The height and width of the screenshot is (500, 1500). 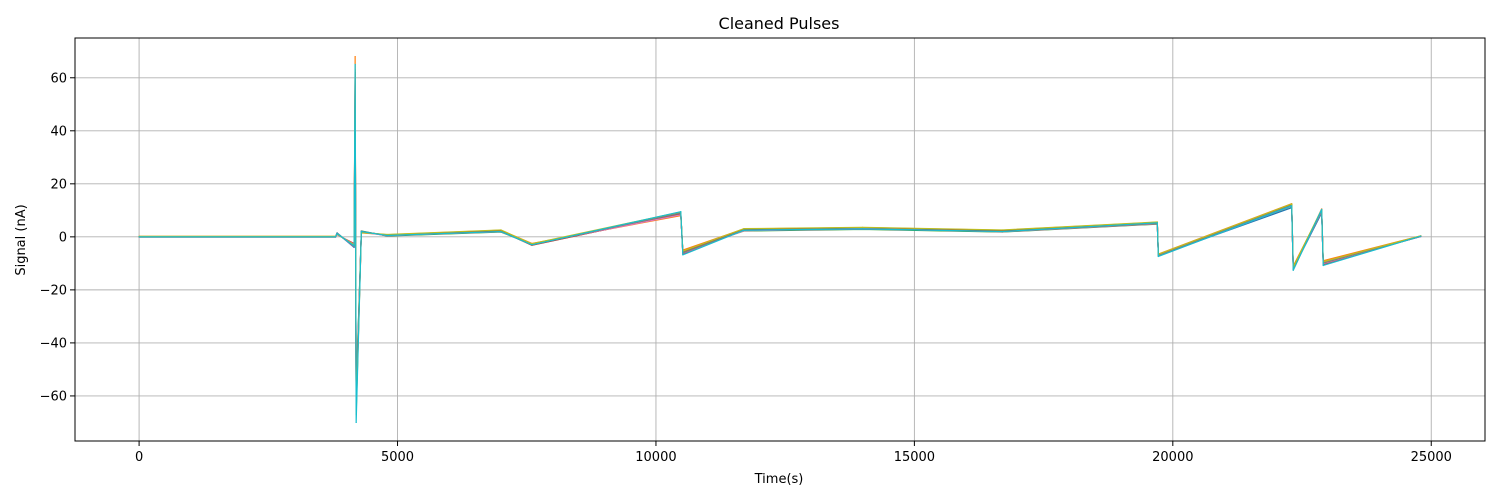 What do you see at coordinates (58, 184) in the screenshot?
I see `y-tick-label: 20` at bounding box center [58, 184].